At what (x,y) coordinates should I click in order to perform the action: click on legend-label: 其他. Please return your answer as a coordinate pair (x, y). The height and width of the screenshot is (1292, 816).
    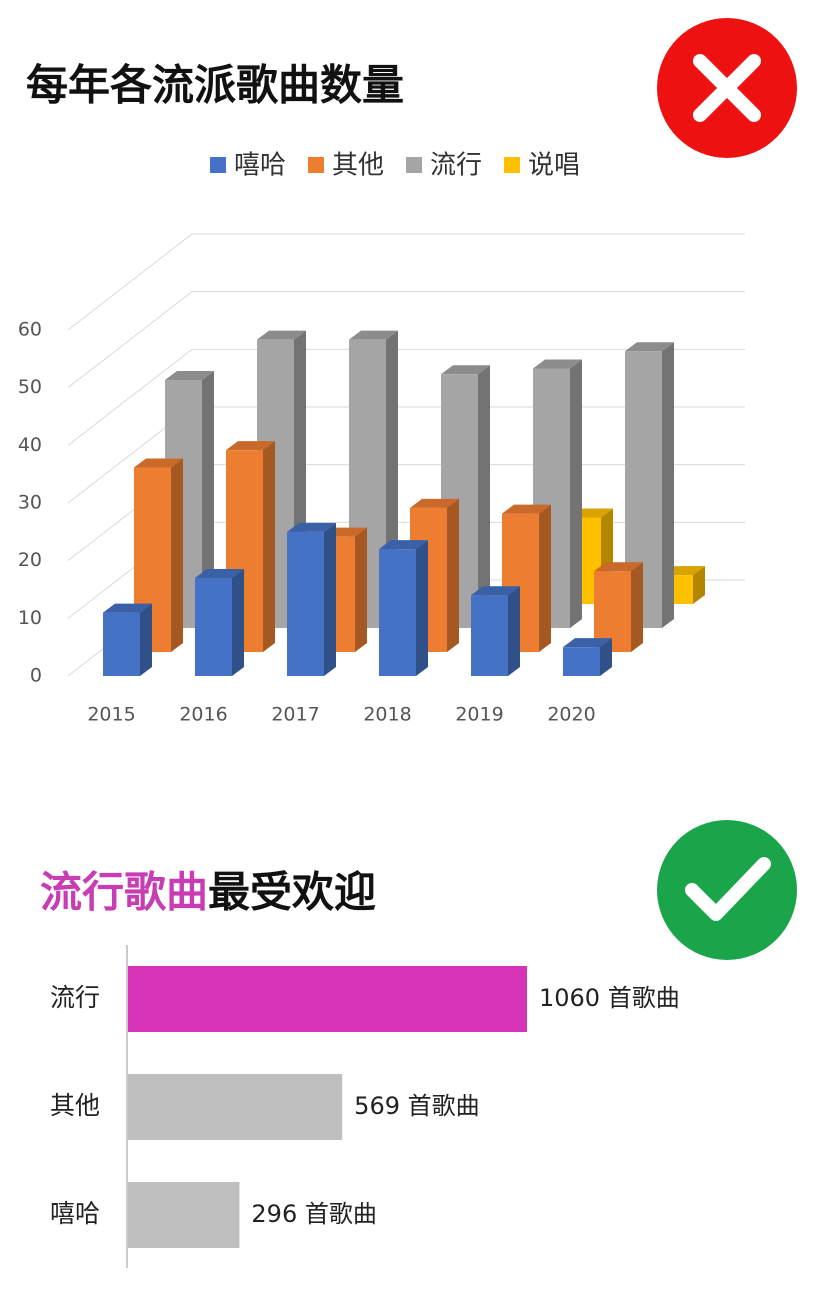
    Looking at the image, I should click on (358, 166).